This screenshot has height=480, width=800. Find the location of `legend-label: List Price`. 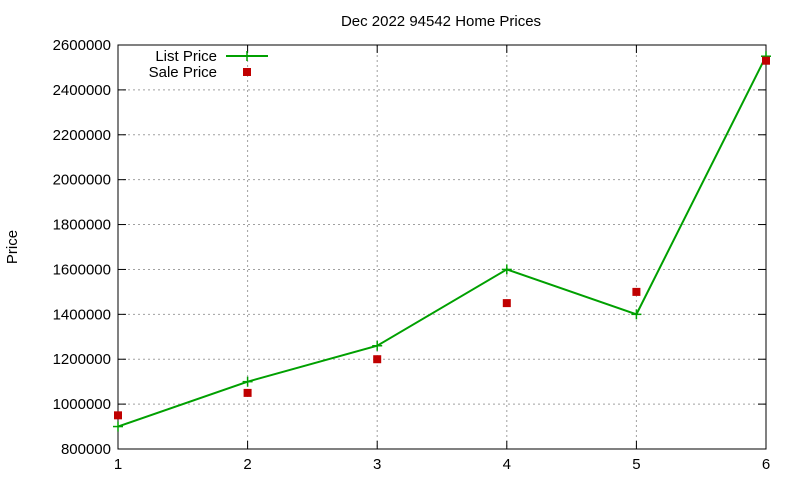

legend-label: List Price is located at coordinates (186, 56).